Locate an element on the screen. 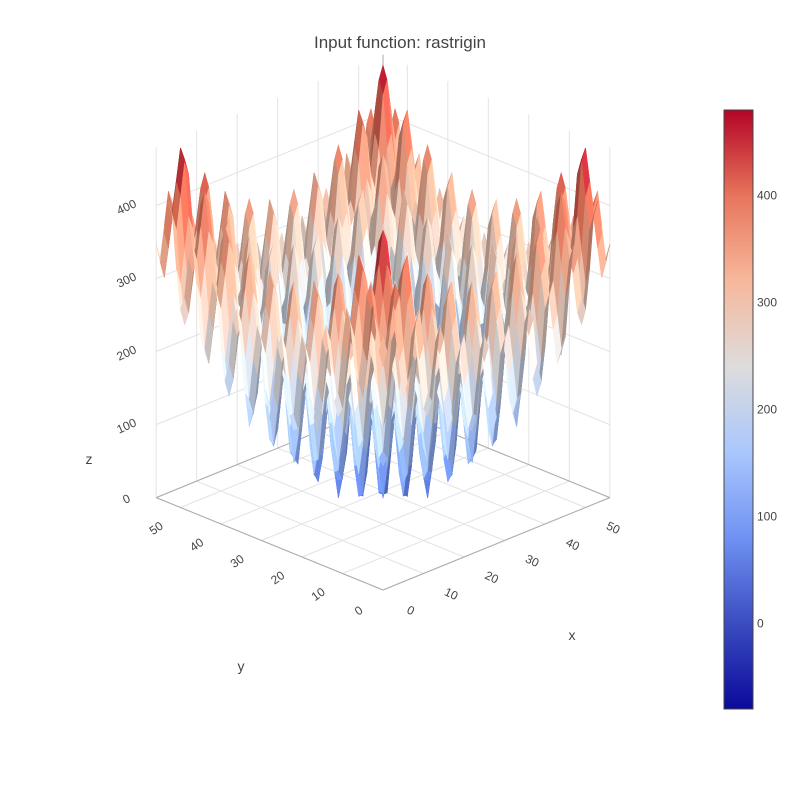 Image resolution: width=800 pixels, height=800 pixels. y-tick-label: 50 is located at coordinates (156, 527).